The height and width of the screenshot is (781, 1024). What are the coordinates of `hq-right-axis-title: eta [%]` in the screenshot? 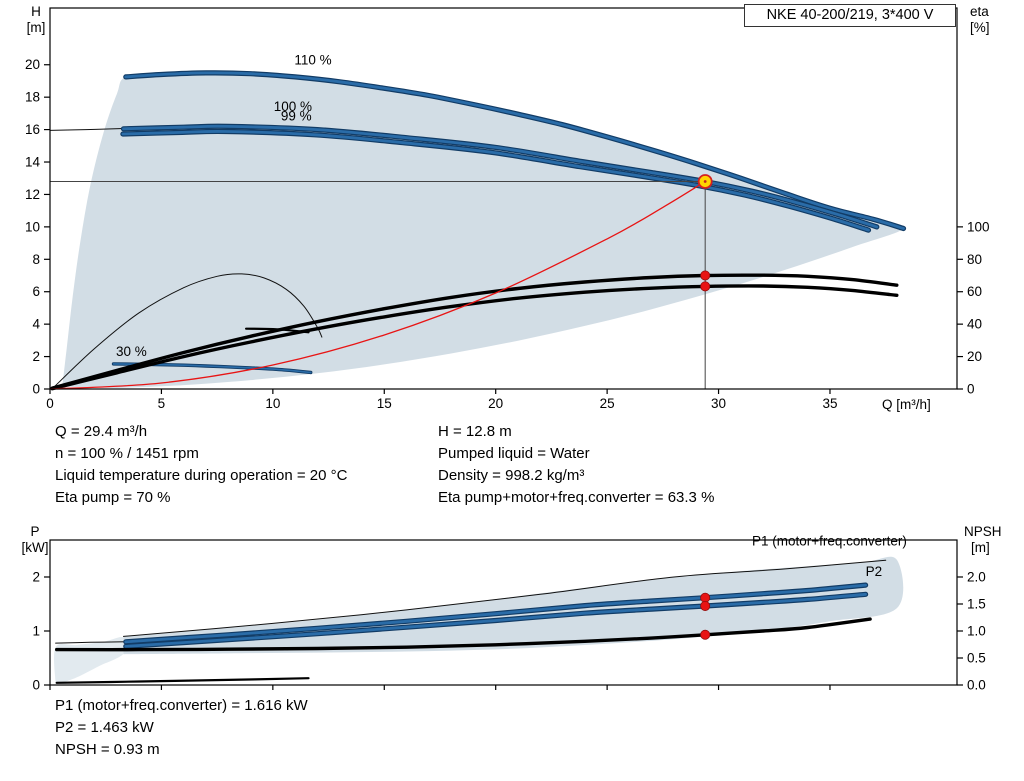 It's located at (996, 20).